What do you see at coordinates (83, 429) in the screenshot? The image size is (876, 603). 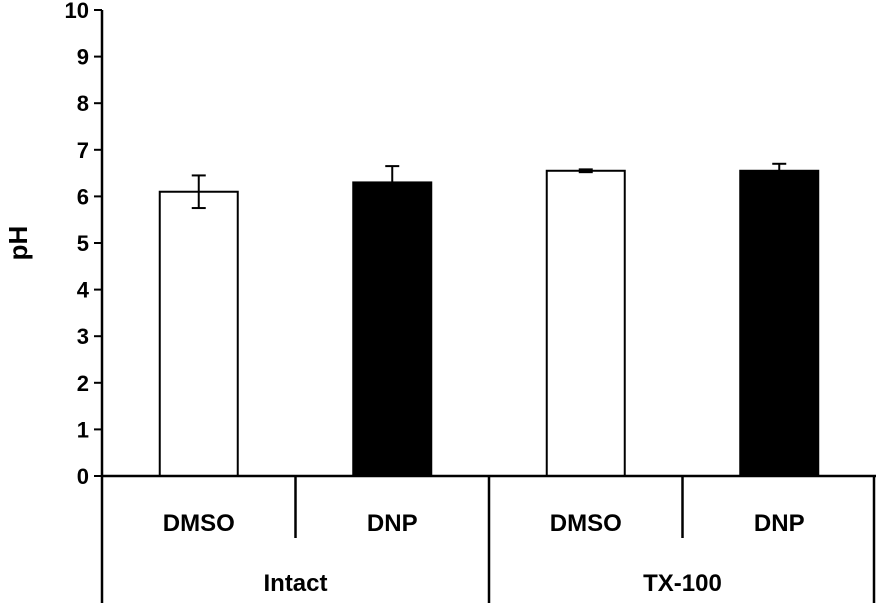 I see `y-tick-label: 1` at bounding box center [83, 429].